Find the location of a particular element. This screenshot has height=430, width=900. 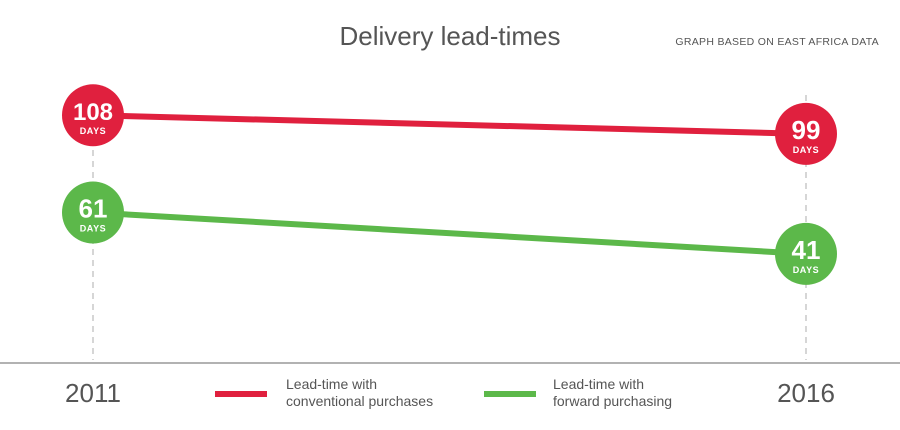

legend-item: Lead-time with conventional purchases is located at coordinates (324, 392).